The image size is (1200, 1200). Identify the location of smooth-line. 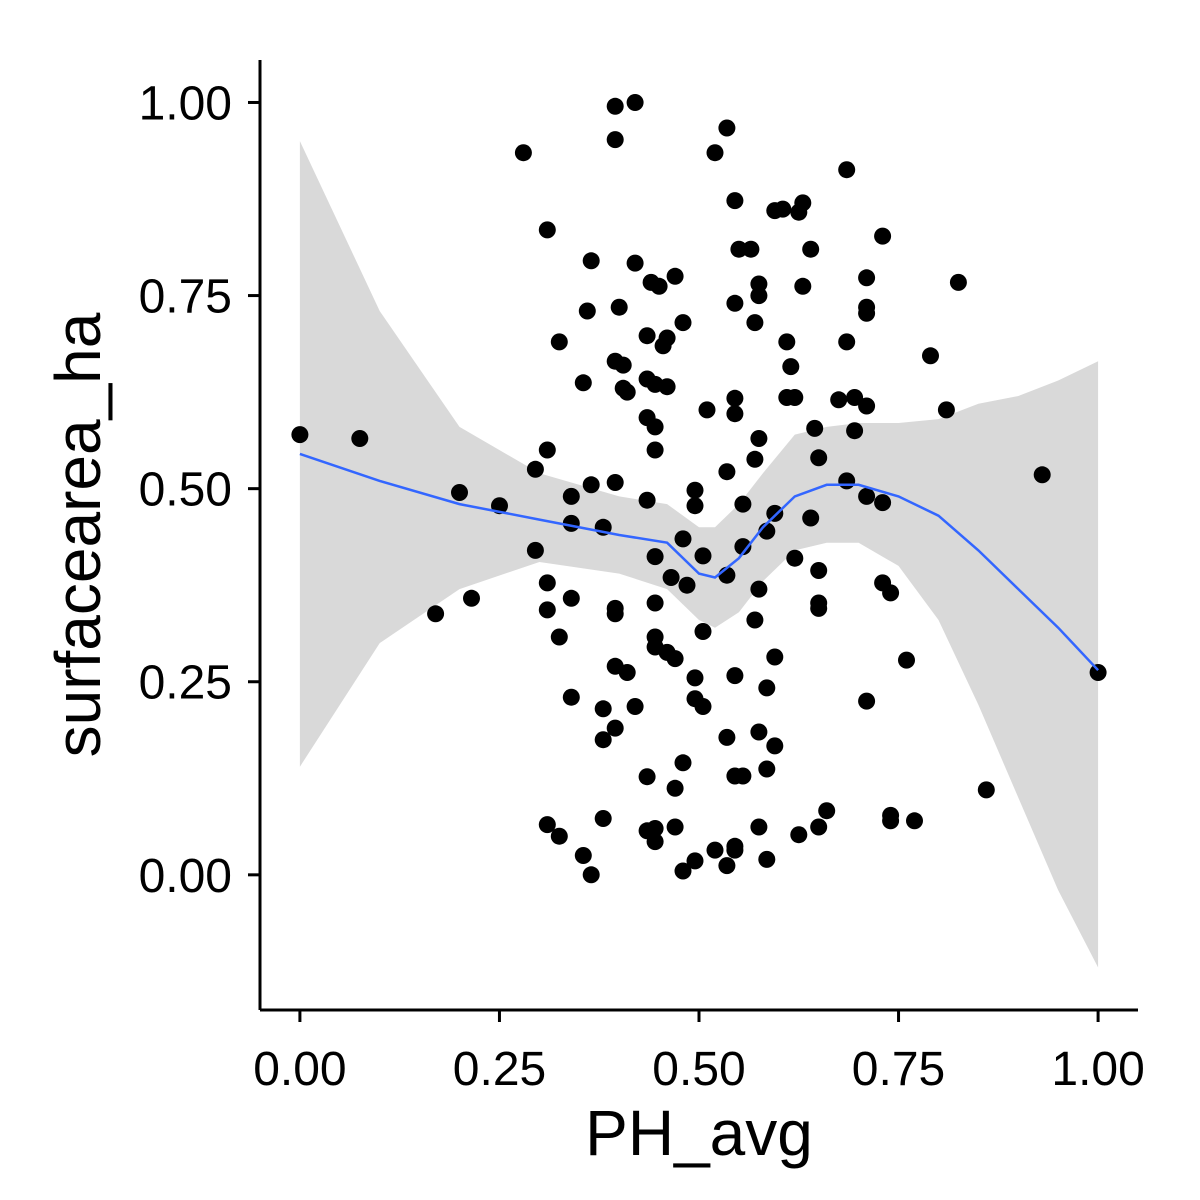
(699, 562).